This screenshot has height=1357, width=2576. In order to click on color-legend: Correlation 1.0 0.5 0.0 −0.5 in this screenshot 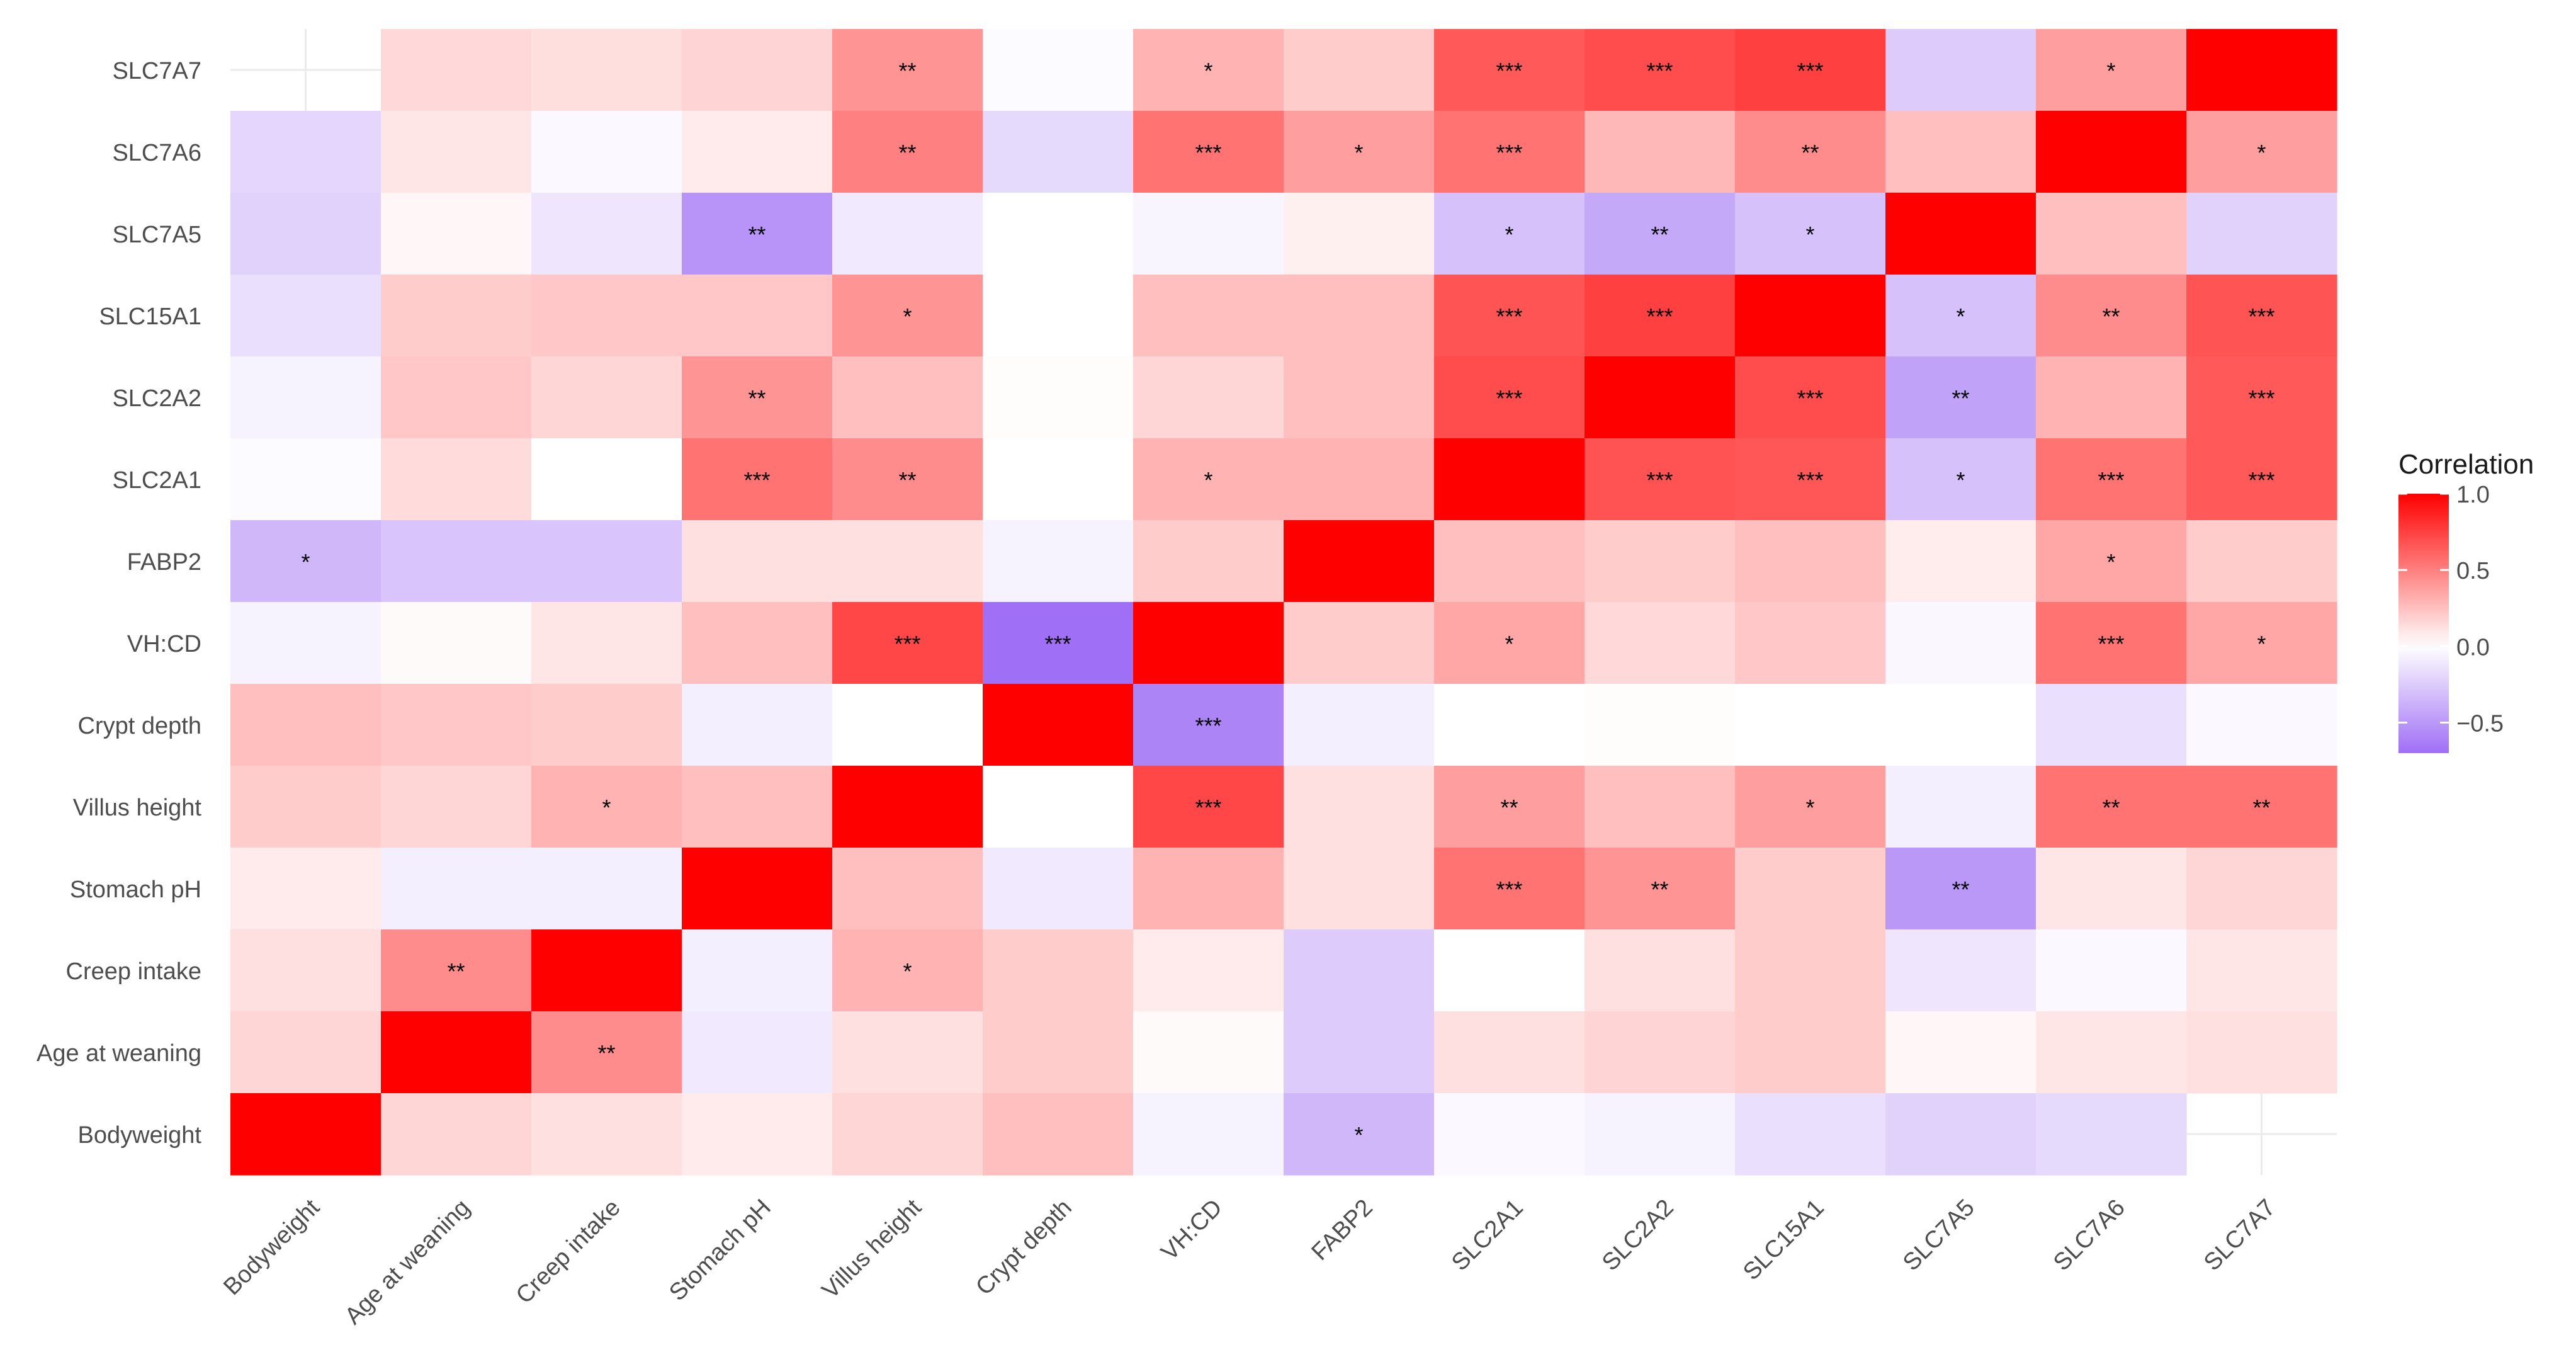, I will do `click(2466, 601)`.